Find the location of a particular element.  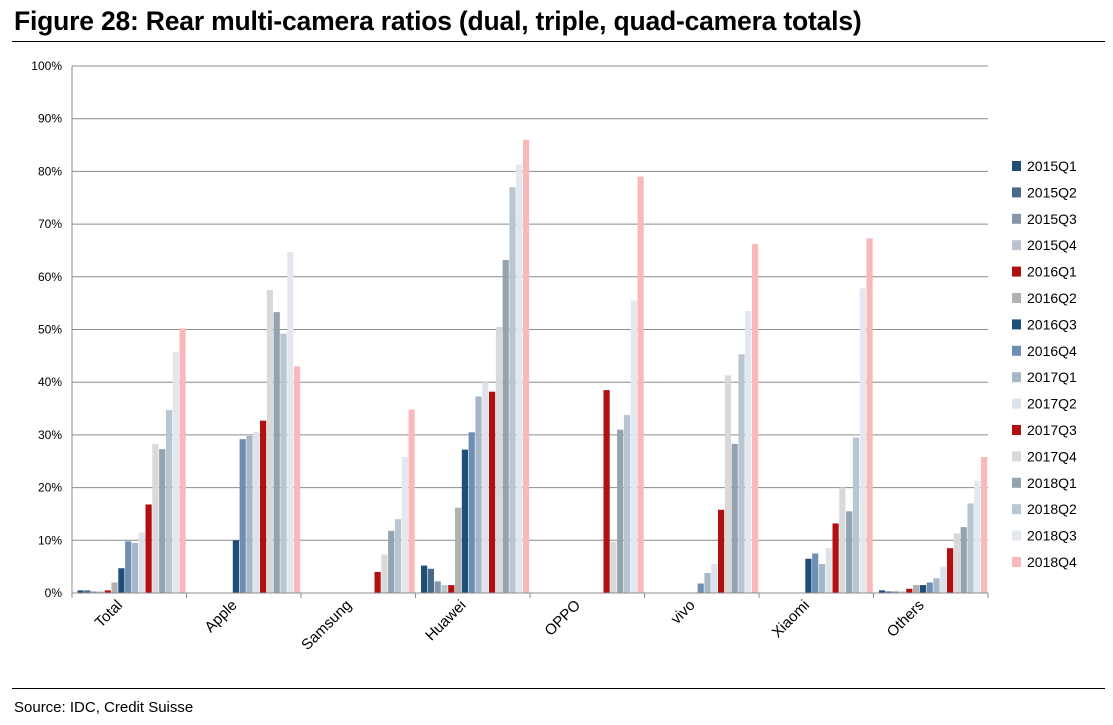

y-tick-label: 20% is located at coordinates (50, 488).